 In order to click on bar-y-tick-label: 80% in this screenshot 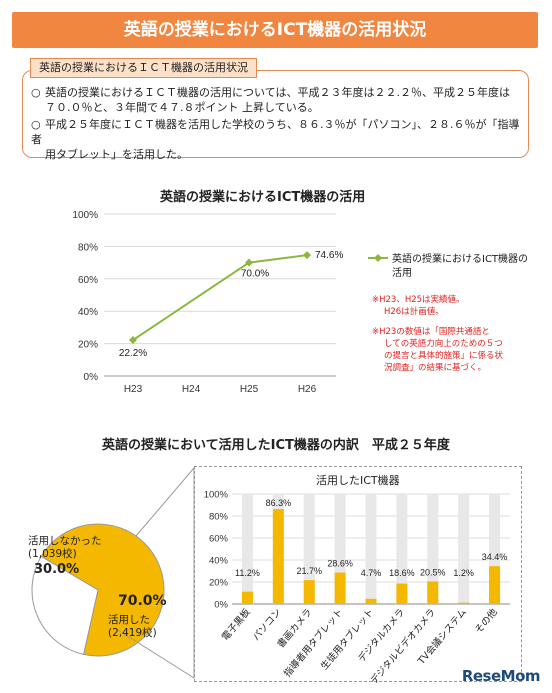, I will do `click(219, 517)`.